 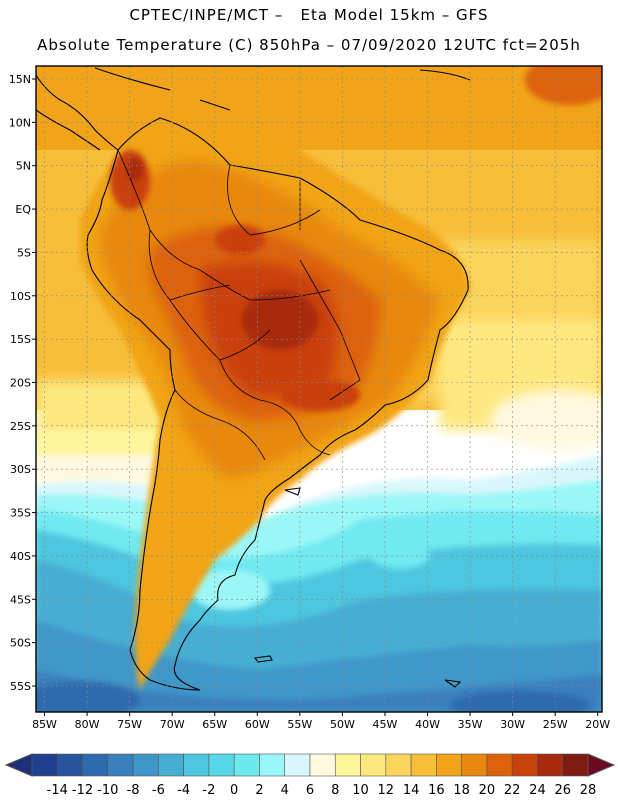 What do you see at coordinates (537, 790) in the screenshot?
I see `legend-label: 24` at bounding box center [537, 790].